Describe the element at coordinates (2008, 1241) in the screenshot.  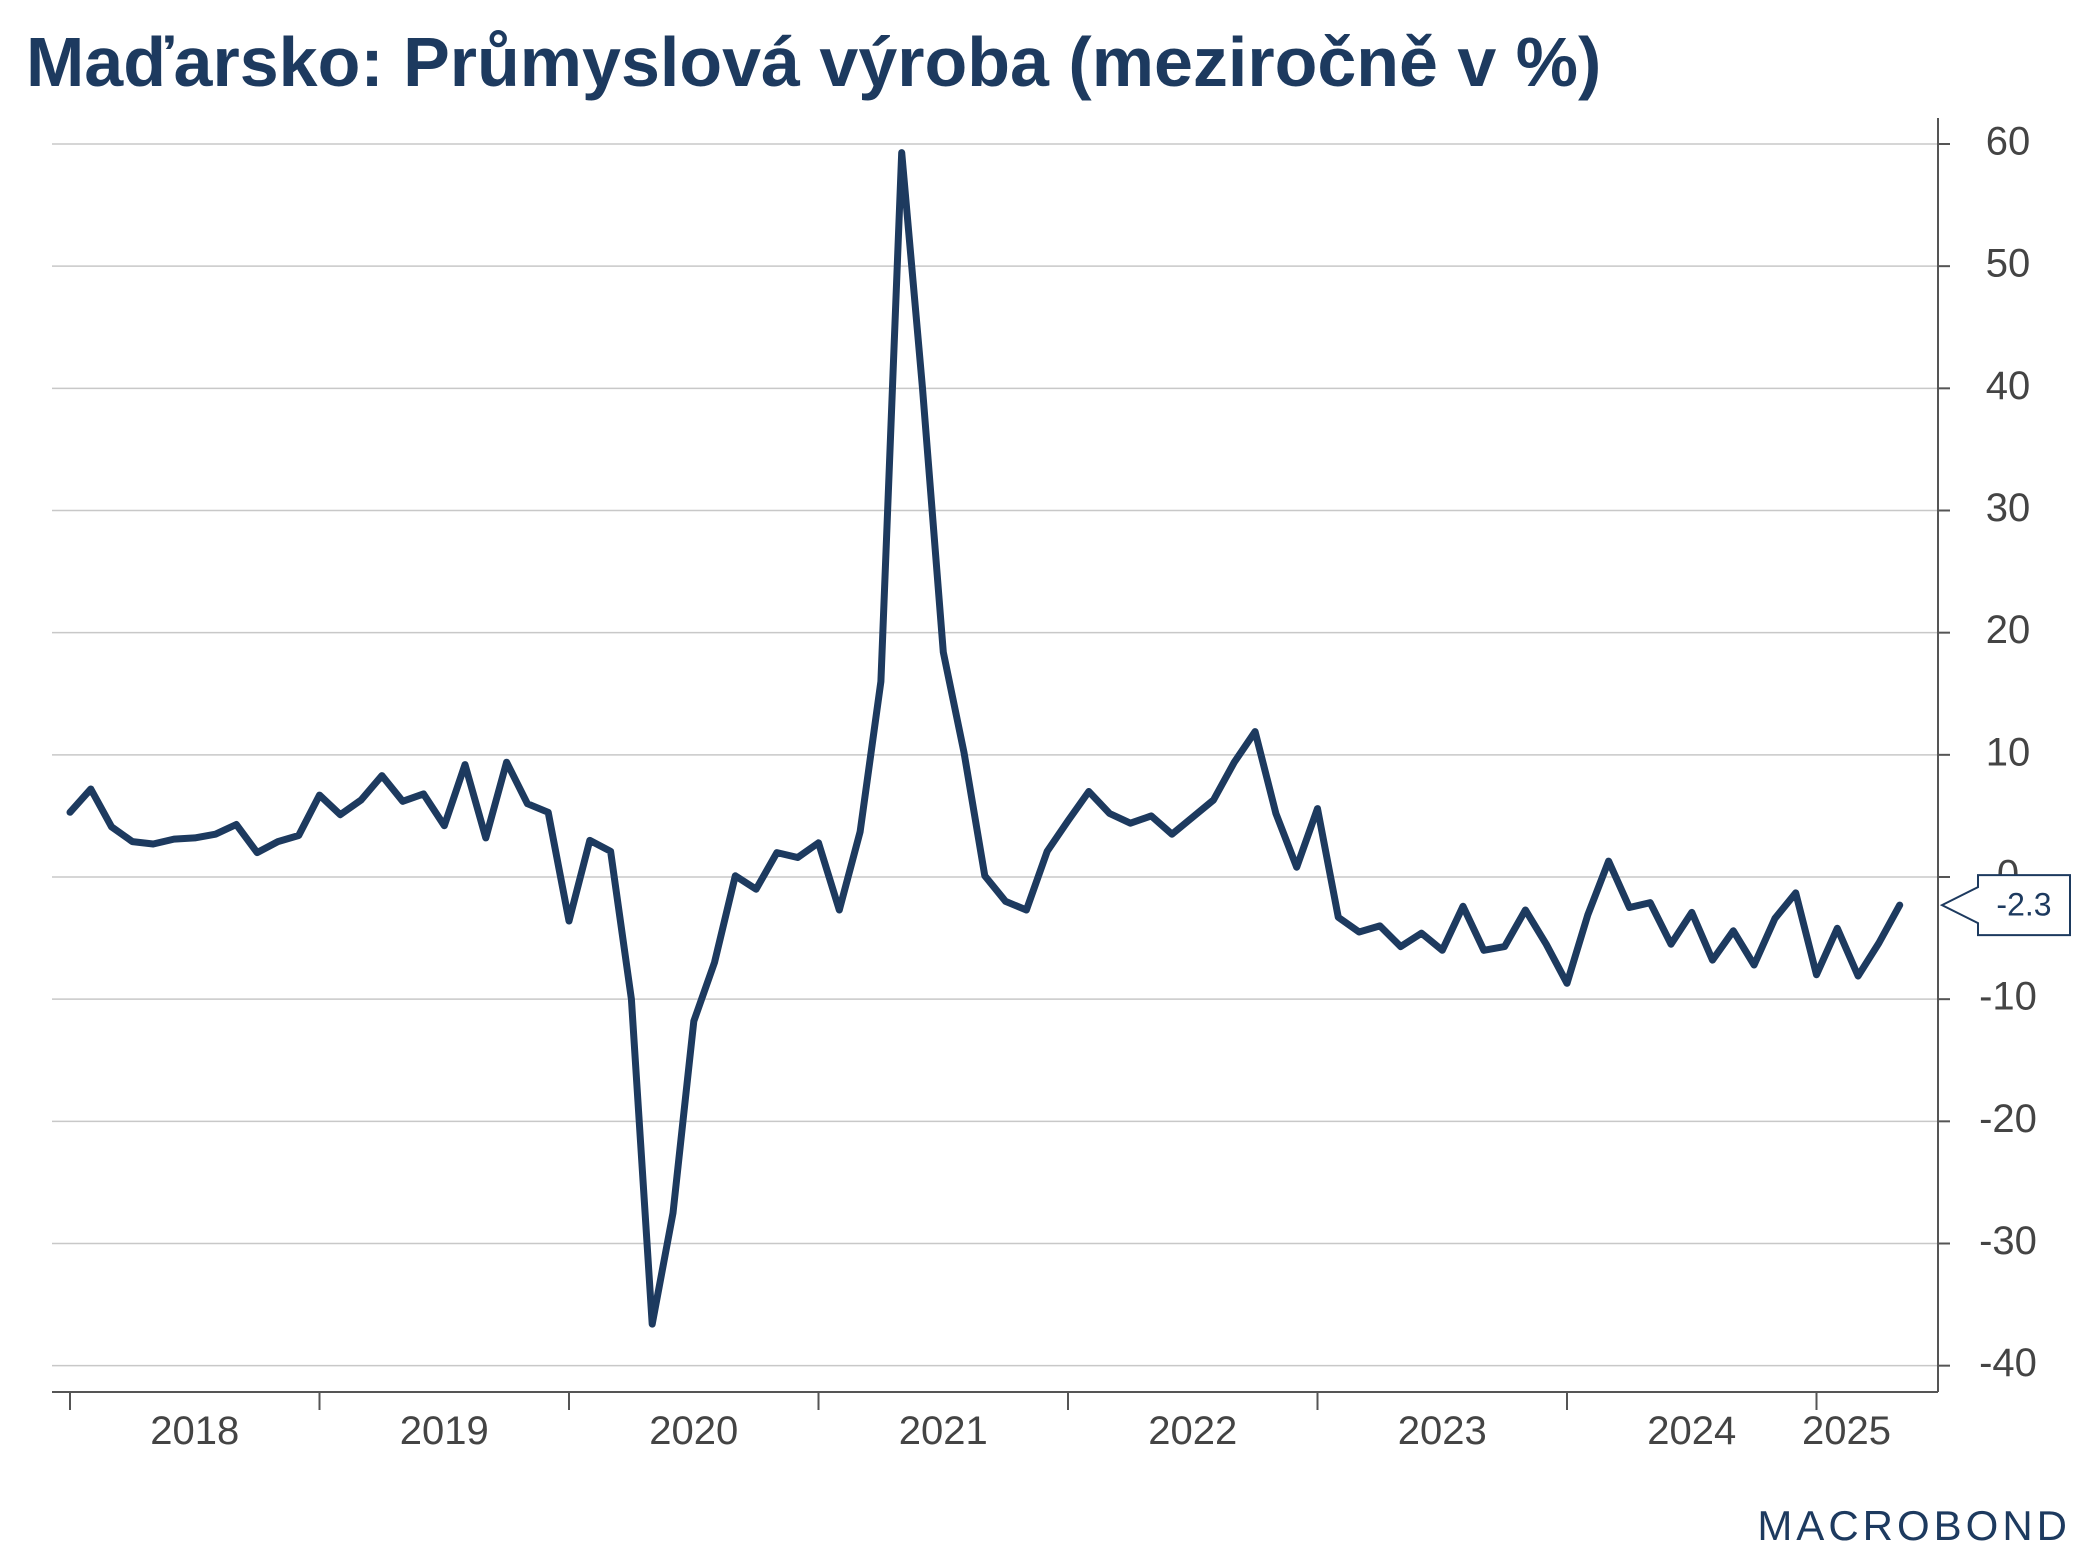
I see `y-tick-label: -30` at that location.